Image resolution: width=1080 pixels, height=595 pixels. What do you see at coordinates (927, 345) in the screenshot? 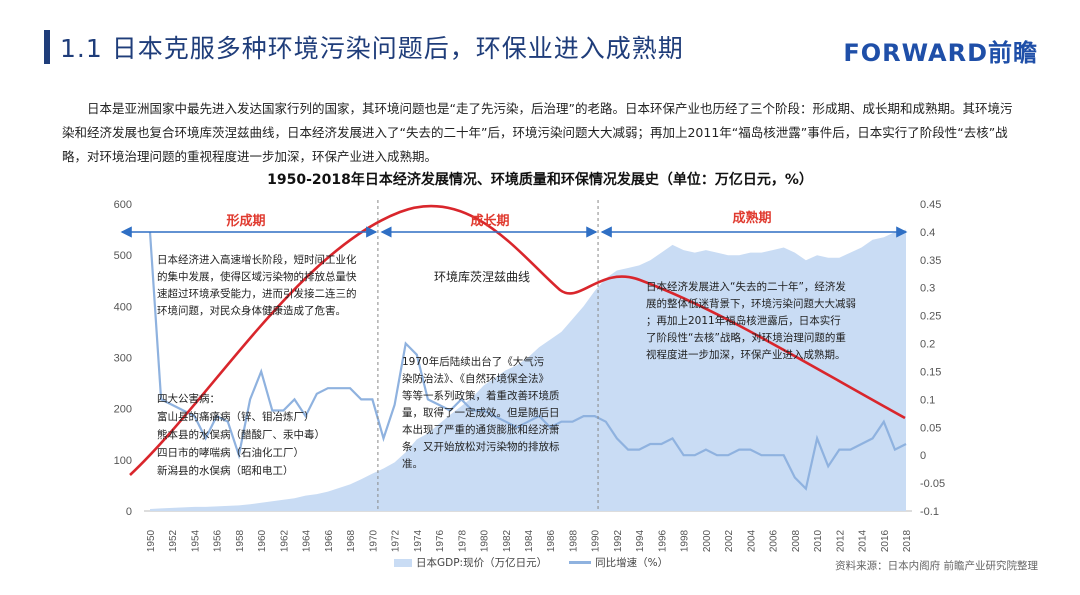
I see `y-right-tick-label: 0.2` at bounding box center [927, 345].